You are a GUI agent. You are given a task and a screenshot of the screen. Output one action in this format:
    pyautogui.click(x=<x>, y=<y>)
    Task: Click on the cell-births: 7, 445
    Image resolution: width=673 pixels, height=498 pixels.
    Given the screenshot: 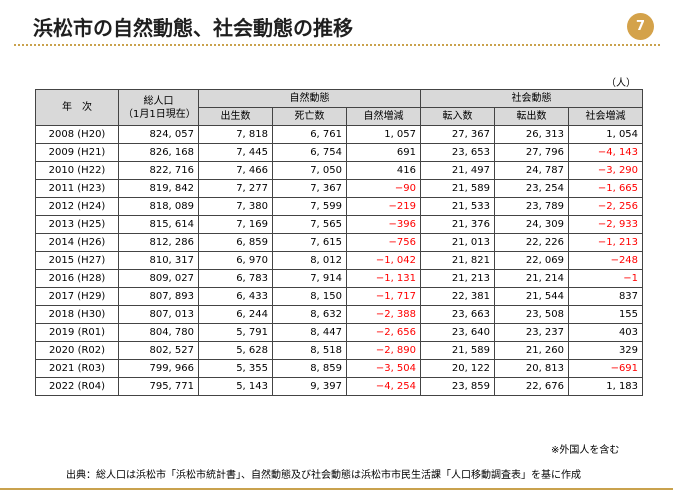 What is the action you would take?
    pyautogui.click(x=235, y=152)
    